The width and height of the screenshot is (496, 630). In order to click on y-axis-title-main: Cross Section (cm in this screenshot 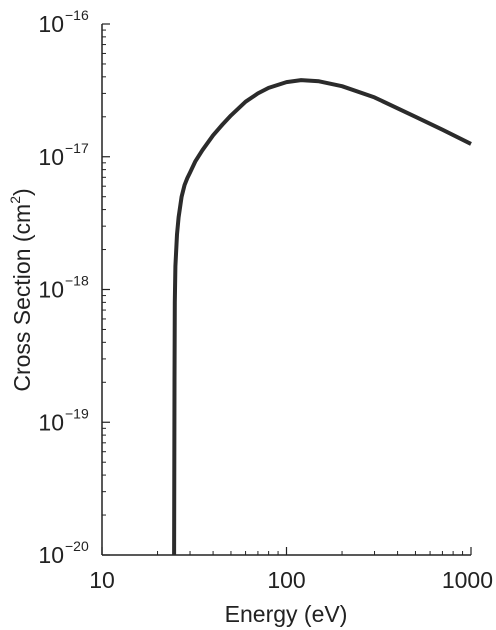, I will do `click(22, 298)`.